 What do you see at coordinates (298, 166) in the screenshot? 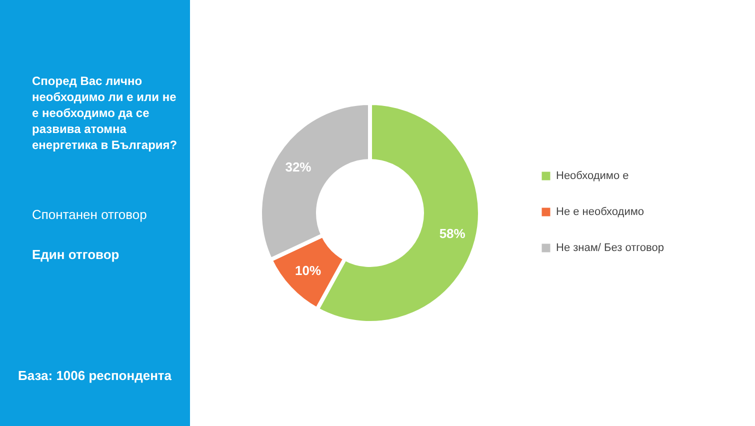
I see `data-label: 32%` at bounding box center [298, 166].